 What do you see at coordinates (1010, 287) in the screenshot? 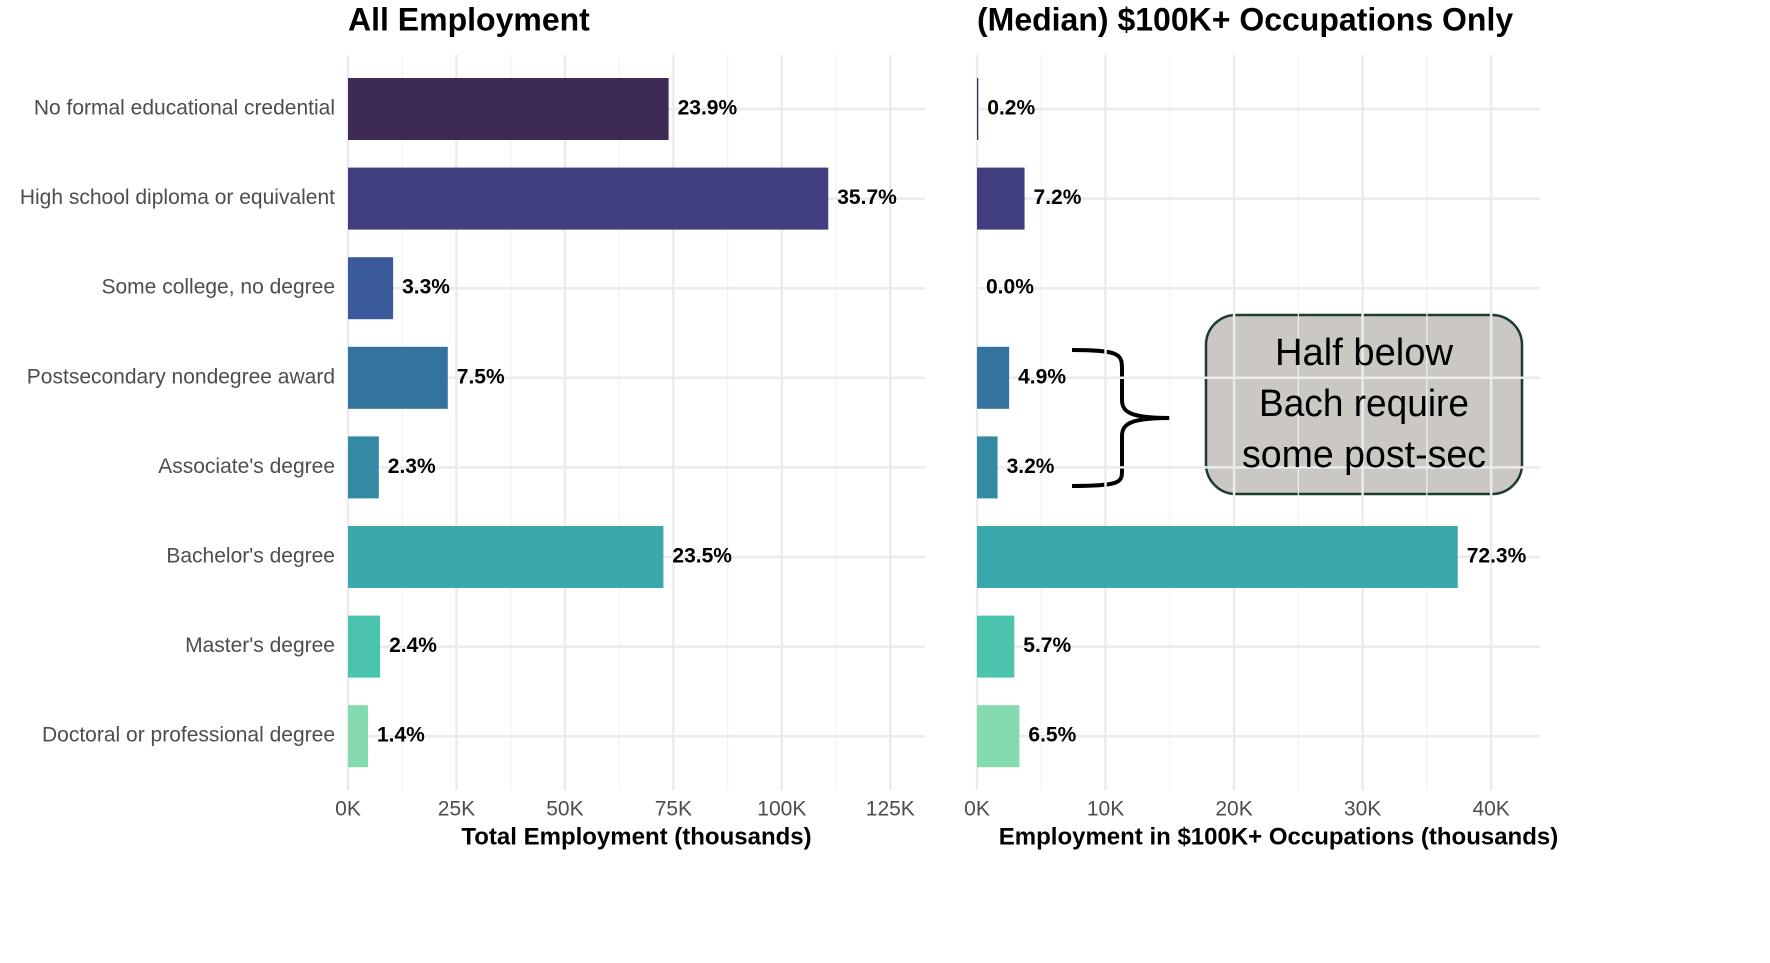
I see `bar-label: 0.0%` at bounding box center [1010, 287].